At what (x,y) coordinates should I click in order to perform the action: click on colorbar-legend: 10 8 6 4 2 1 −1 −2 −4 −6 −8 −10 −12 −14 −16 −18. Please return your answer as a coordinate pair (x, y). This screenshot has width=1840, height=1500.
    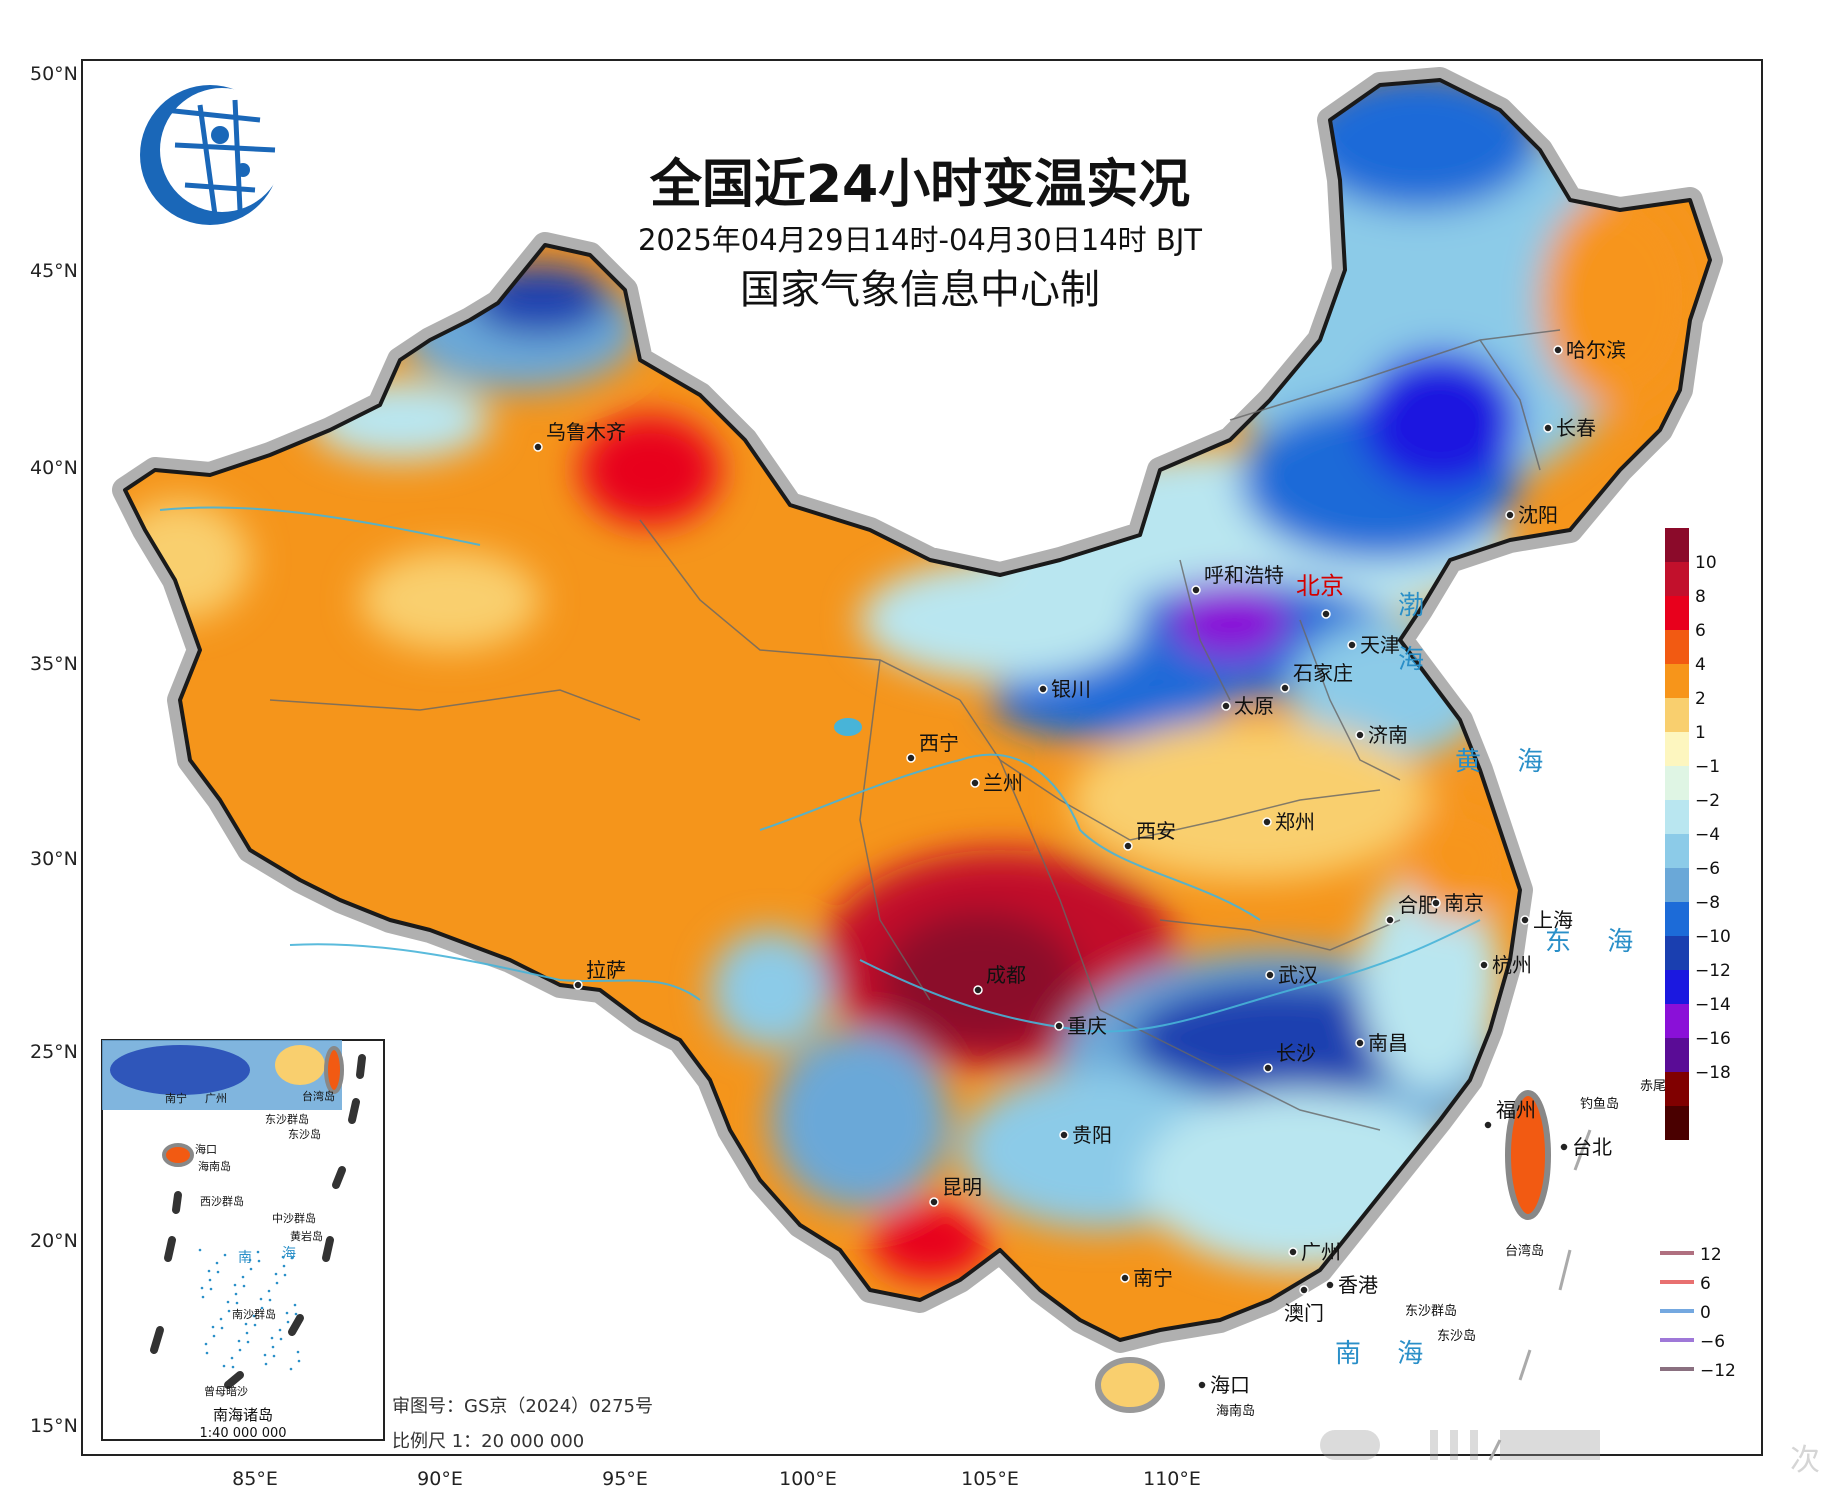
    Looking at the image, I should click on (1698, 834).